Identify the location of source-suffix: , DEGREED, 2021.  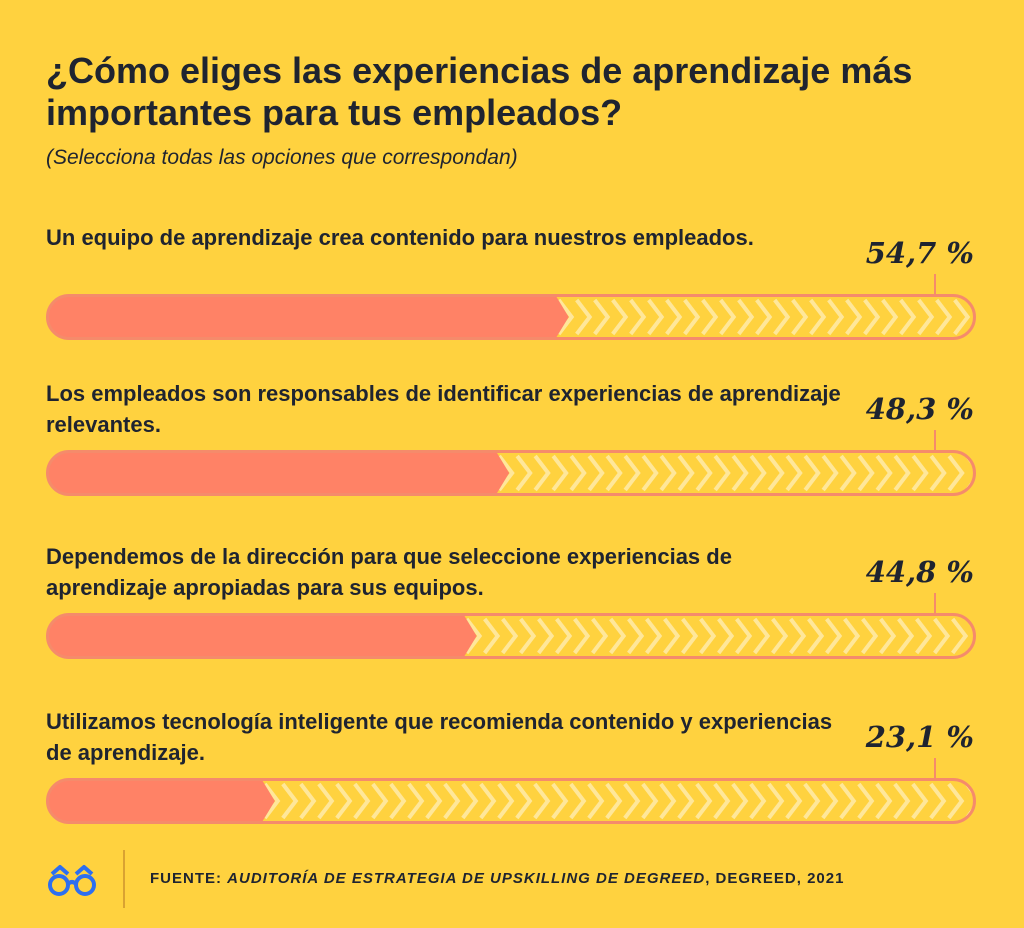
(775, 878).